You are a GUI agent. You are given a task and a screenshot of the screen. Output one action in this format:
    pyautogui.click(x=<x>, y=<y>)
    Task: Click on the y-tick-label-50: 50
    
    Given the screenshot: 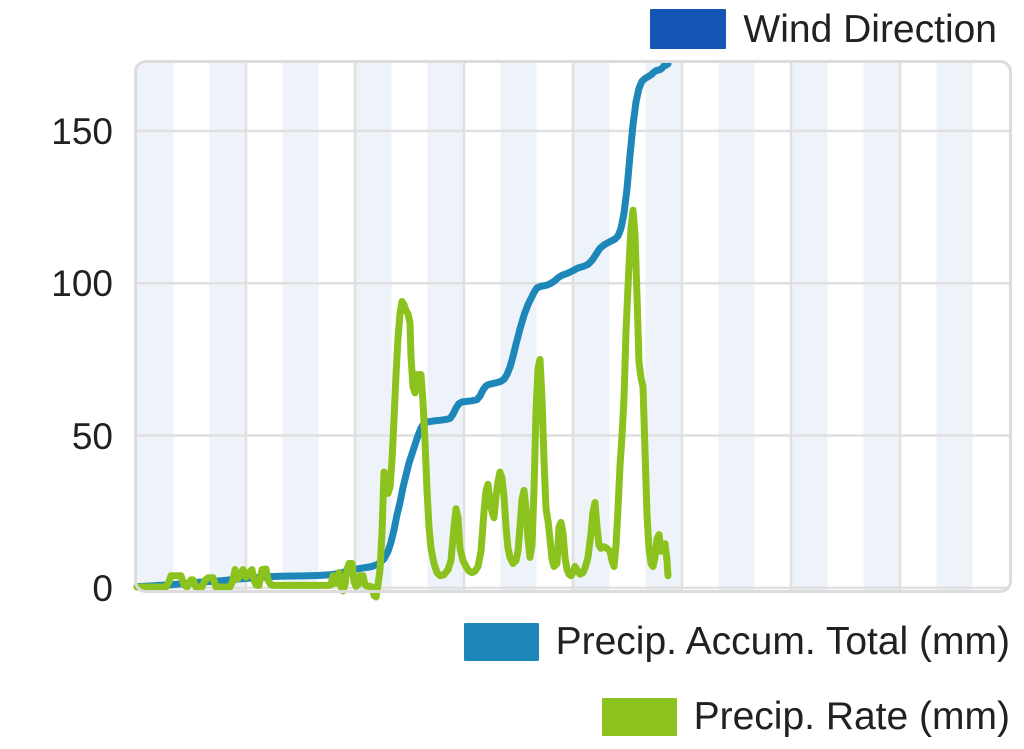 What is the action you would take?
    pyautogui.click(x=92, y=436)
    